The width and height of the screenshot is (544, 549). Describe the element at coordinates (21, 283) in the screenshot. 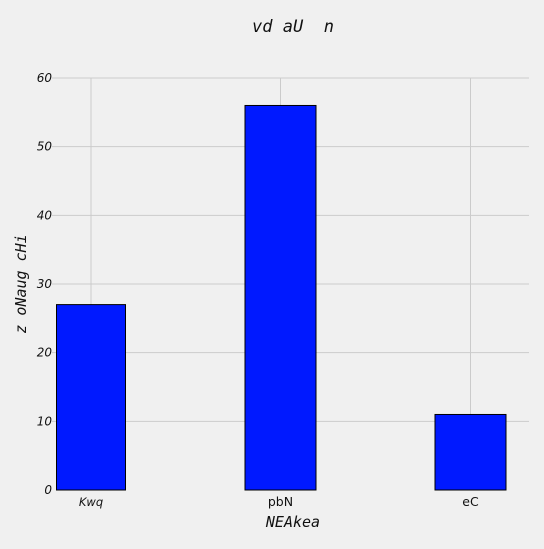

I see `y-axis-label: z oNaug cHi` at that location.